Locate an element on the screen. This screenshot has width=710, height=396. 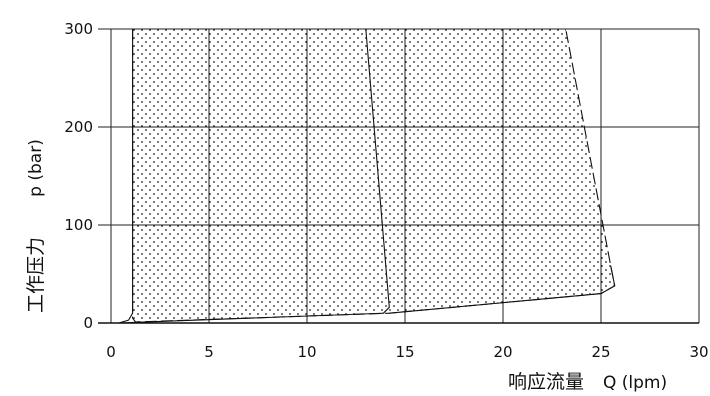
x-tick-label-0: 0 is located at coordinates (111, 352).